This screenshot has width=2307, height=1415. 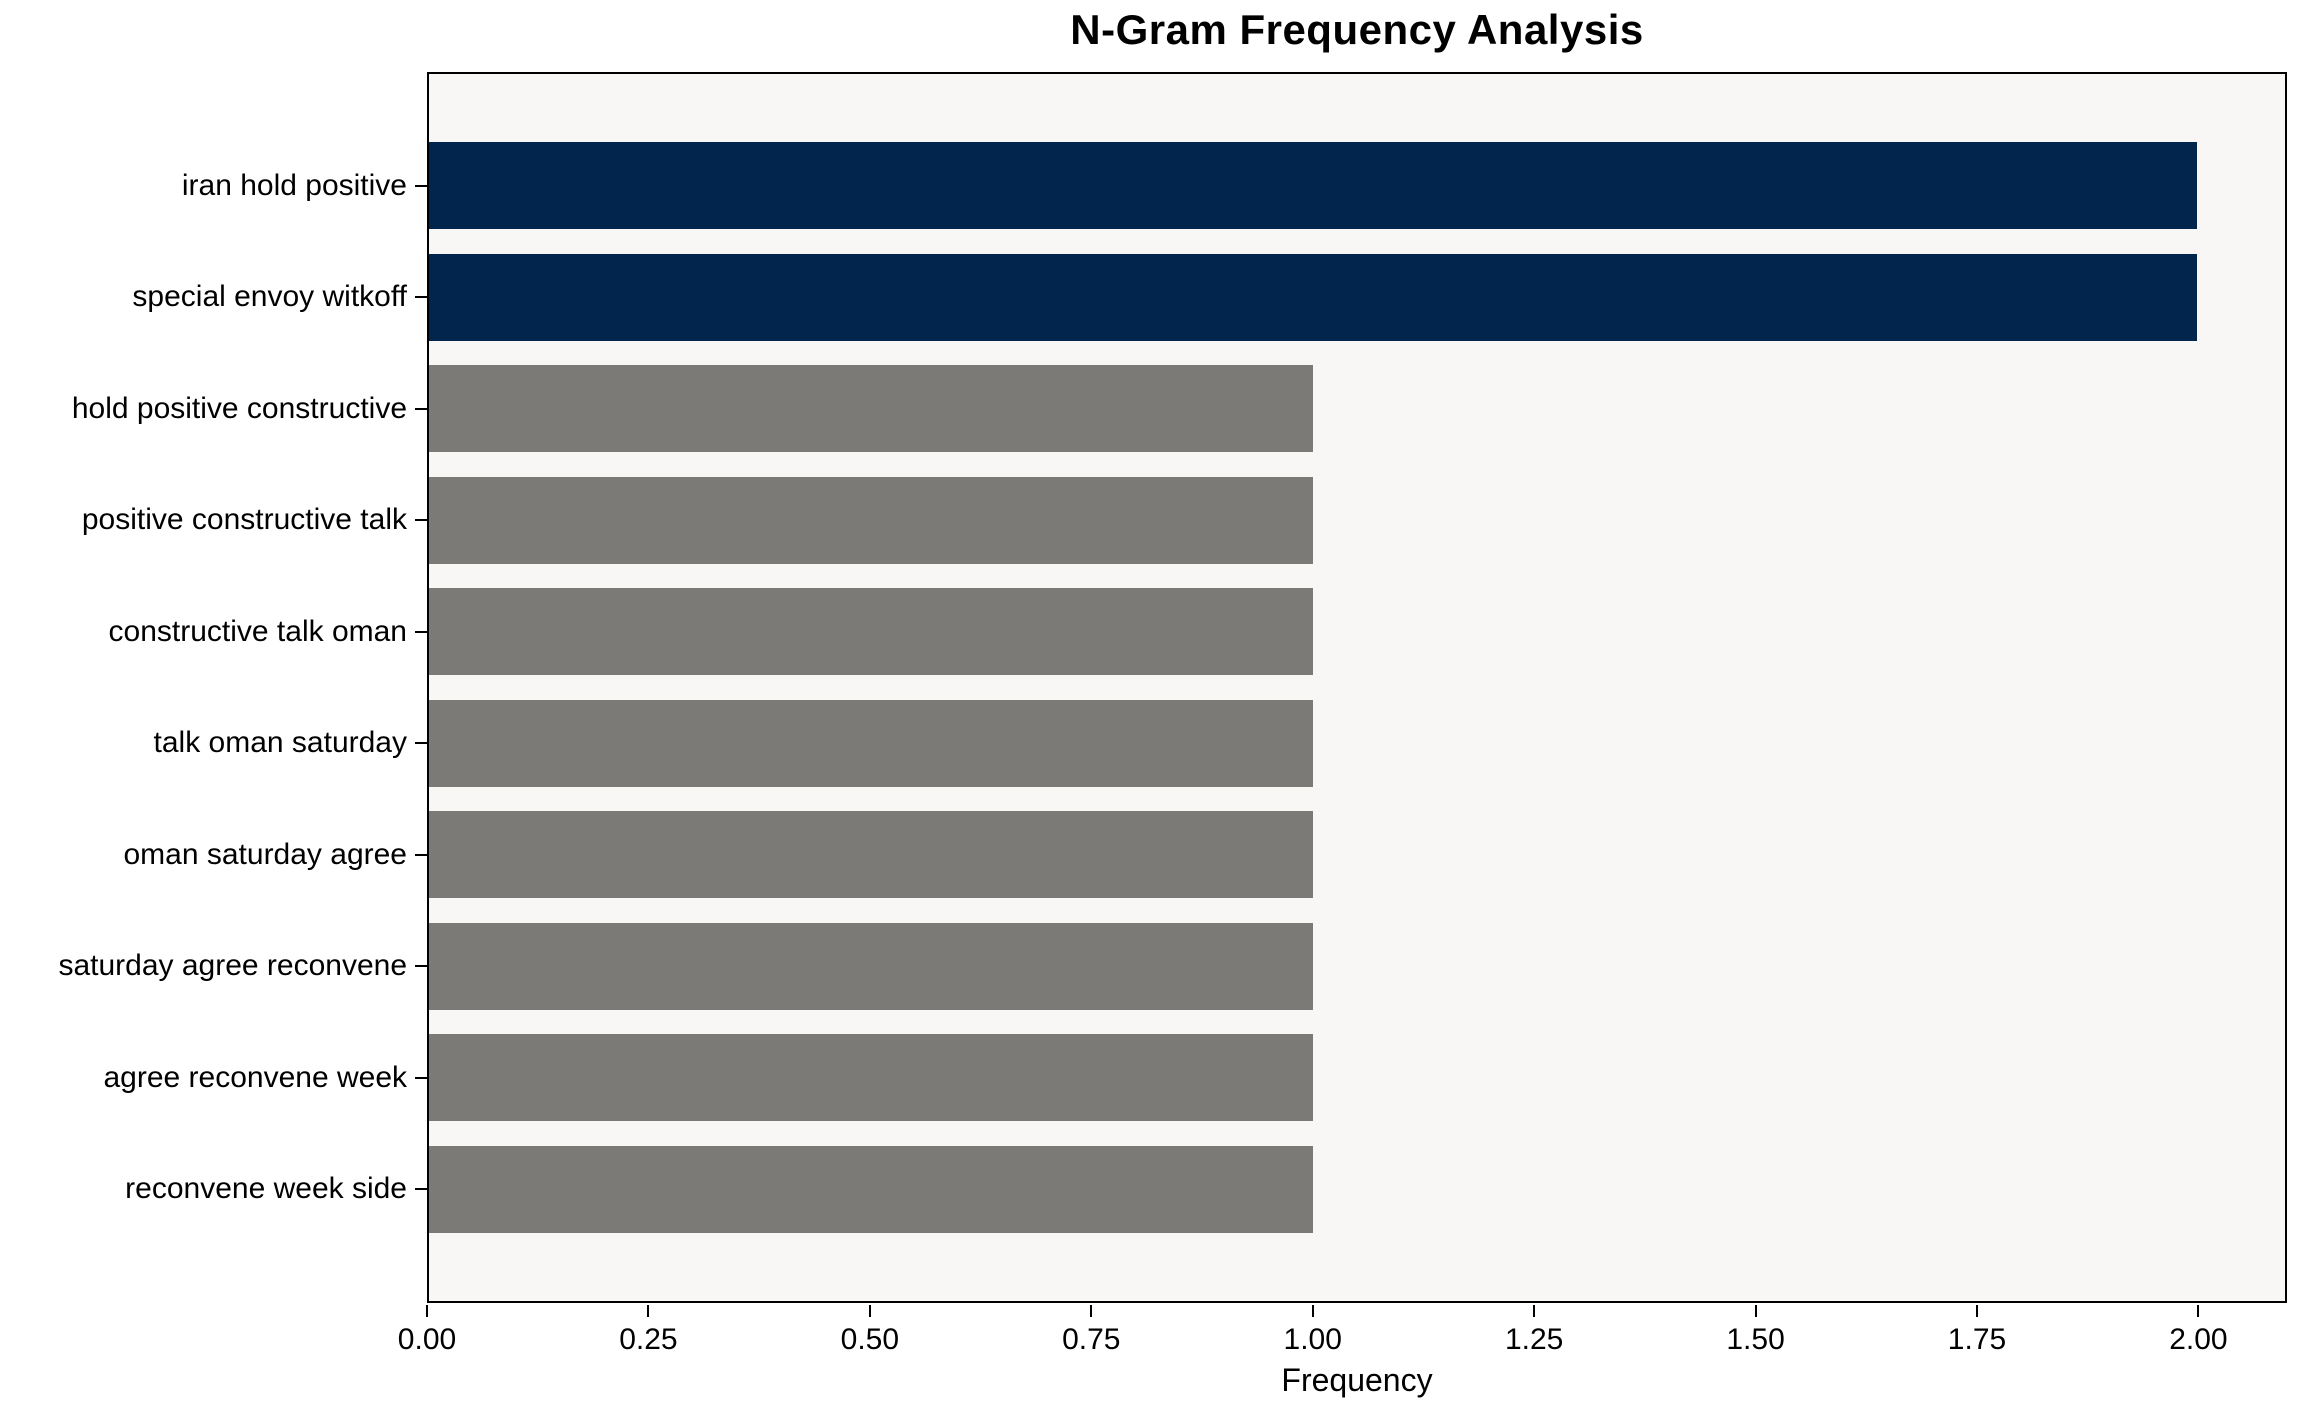 I want to click on bar-row: constructive talk oman, so click(x=1197, y=632).